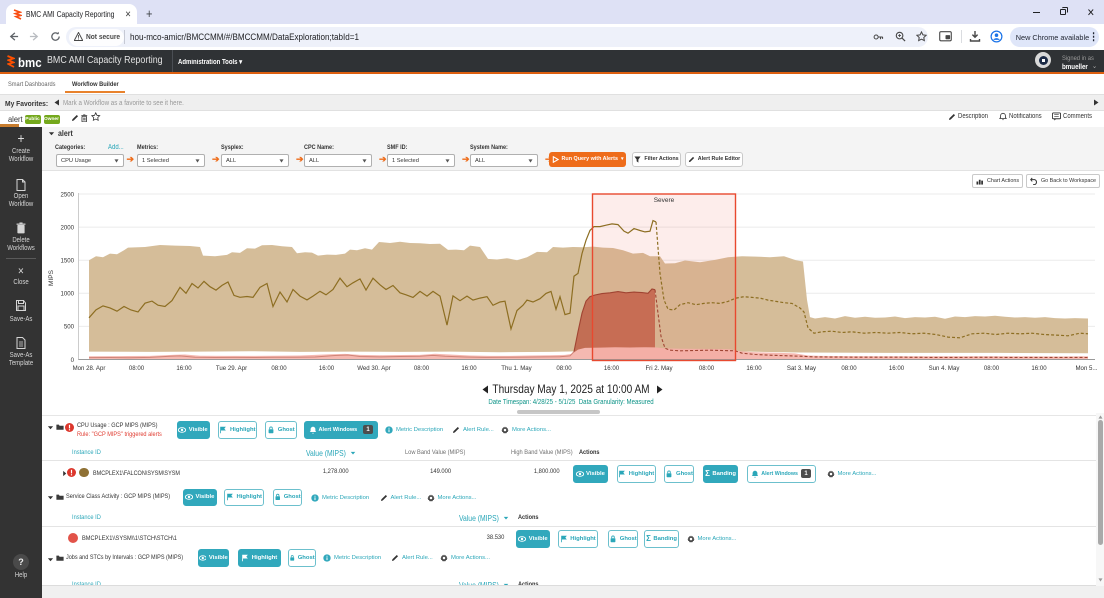 The image size is (1104, 598). What do you see at coordinates (802, 368) in the screenshot?
I see `svg-text: Sat 3. May` at bounding box center [802, 368].